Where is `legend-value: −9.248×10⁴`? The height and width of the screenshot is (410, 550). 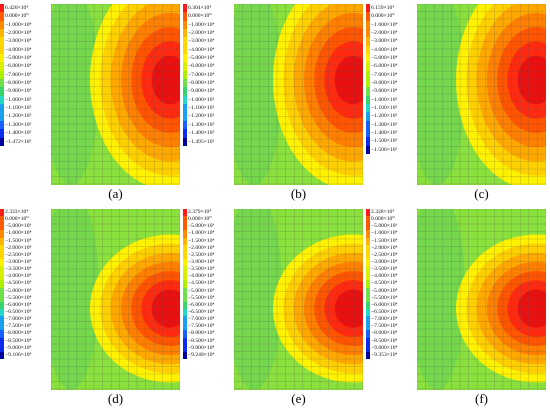 legend-value: −9.248×10⁴ is located at coordinates (201, 354).